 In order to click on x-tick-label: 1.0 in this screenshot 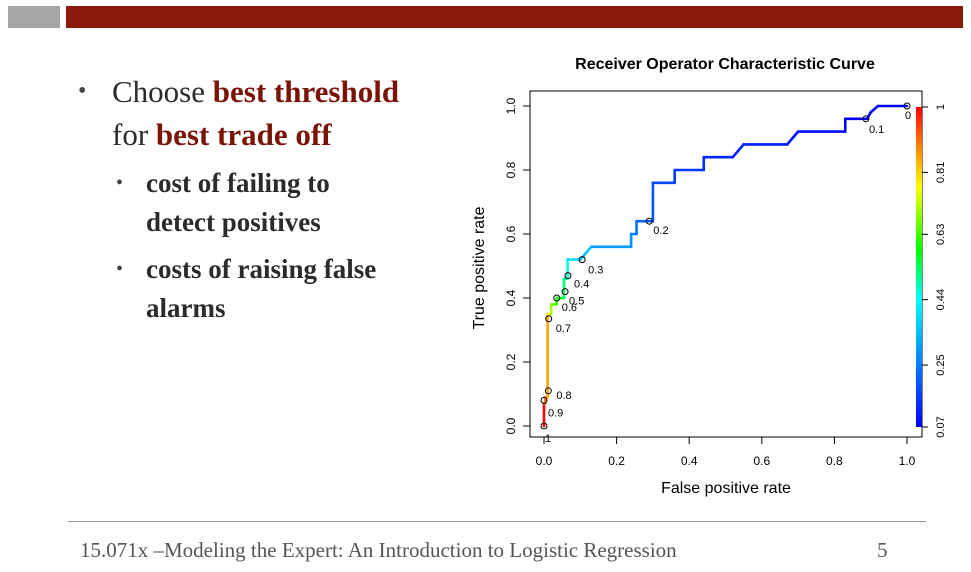, I will do `click(907, 461)`.